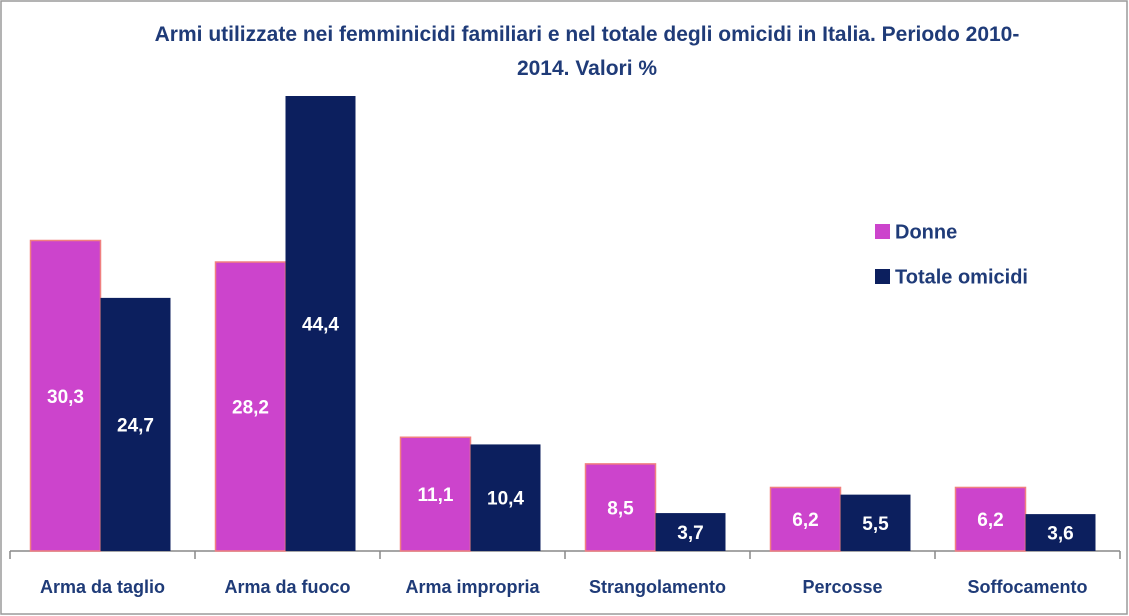 The width and height of the screenshot is (1129, 616). Describe the element at coordinates (472, 587) in the screenshot. I see `x-tick-label: Arma impropria` at that location.